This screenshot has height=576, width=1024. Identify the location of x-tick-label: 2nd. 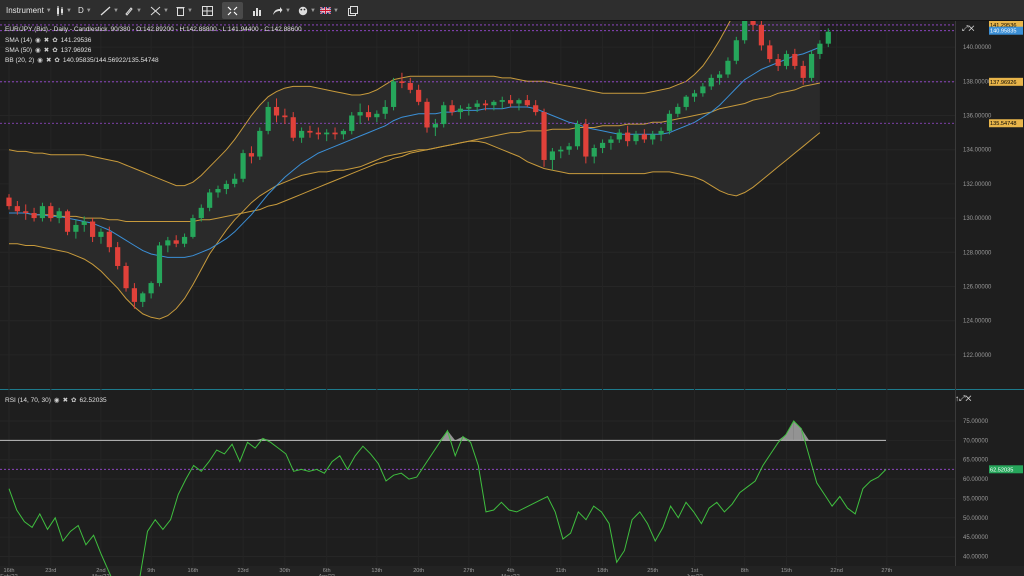
(100, 571).